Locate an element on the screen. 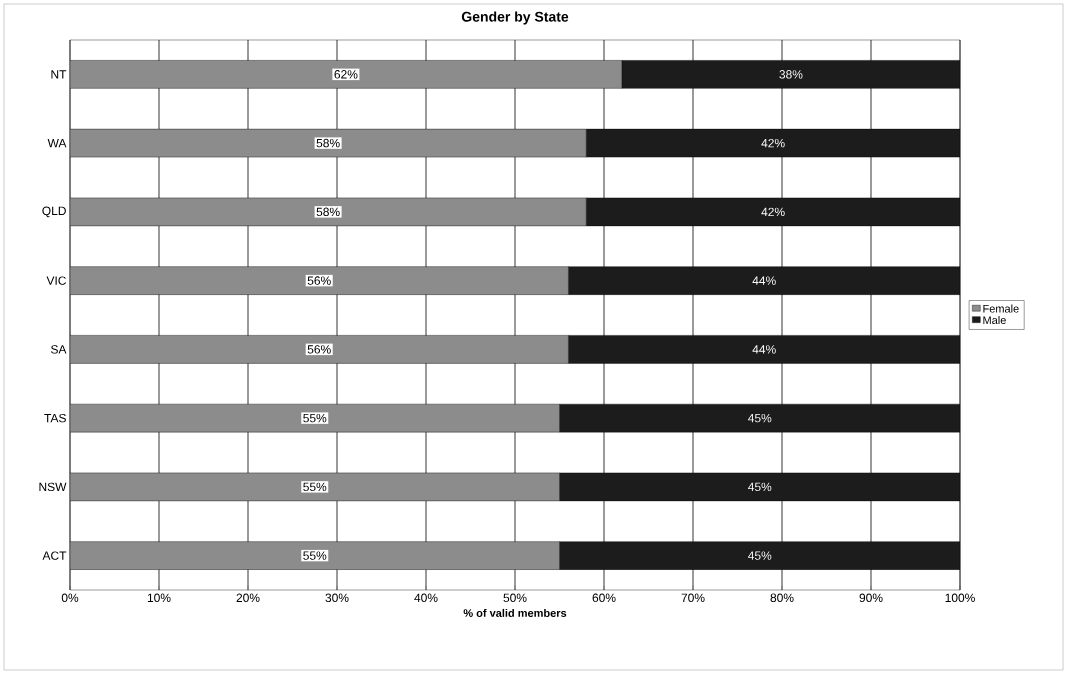 This screenshot has height=674, width=1067. x-axis-title: % of valid members is located at coordinates (515, 612).